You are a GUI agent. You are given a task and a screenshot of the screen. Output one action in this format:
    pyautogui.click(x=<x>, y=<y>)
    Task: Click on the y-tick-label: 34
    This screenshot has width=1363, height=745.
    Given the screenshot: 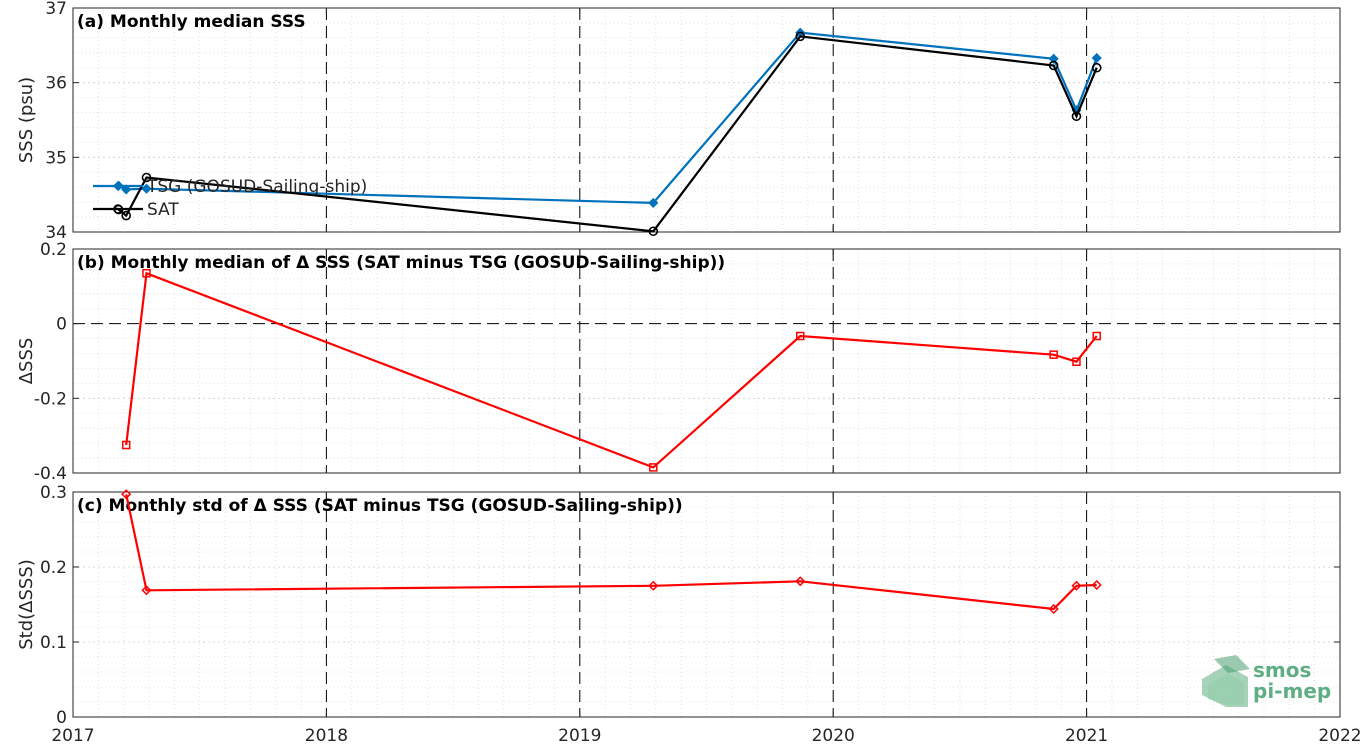 What is the action you would take?
    pyautogui.click(x=56, y=233)
    